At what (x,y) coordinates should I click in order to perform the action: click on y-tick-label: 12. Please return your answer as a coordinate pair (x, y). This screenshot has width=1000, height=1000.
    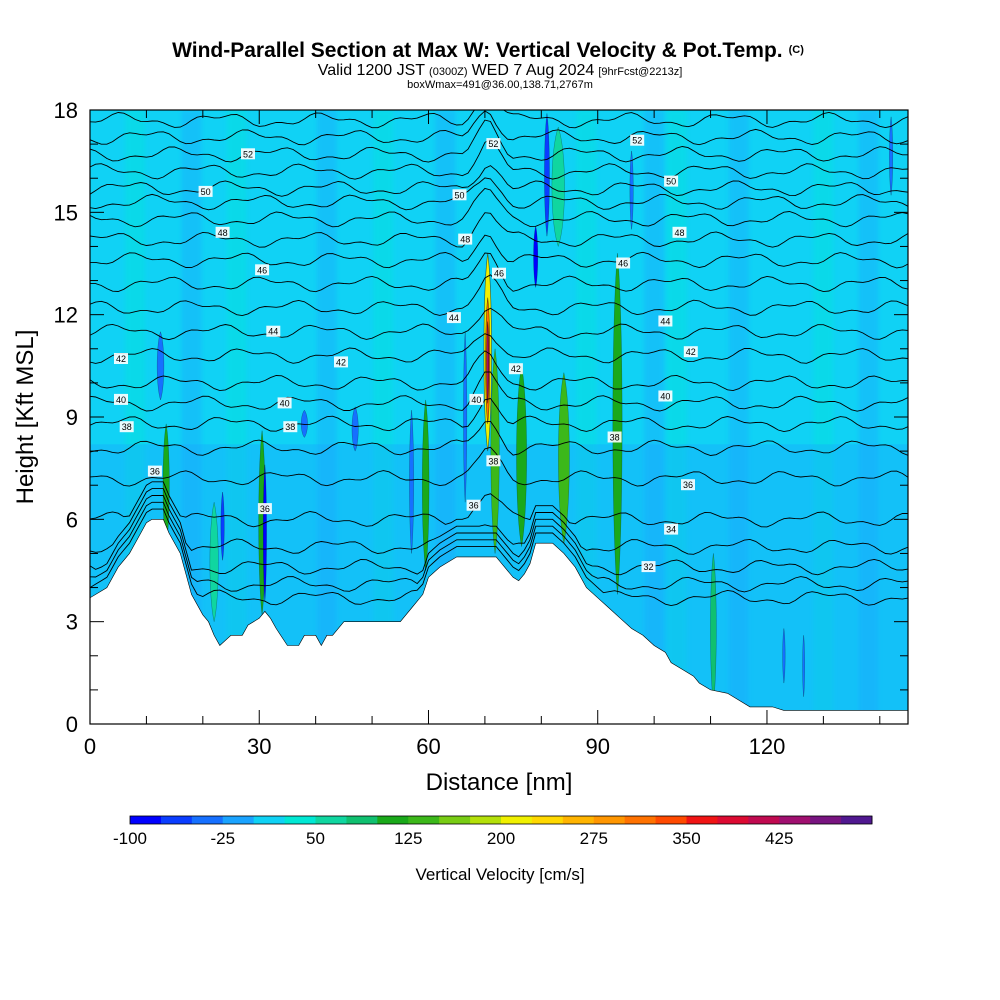
    Looking at the image, I should click on (66, 315).